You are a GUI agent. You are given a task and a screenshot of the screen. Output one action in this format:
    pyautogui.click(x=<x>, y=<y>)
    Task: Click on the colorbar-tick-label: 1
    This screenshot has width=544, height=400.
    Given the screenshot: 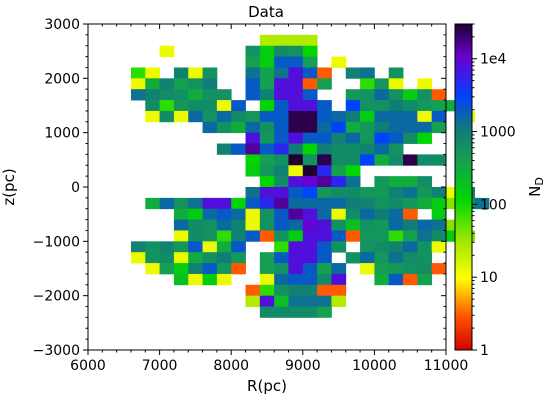 What is the action you would take?
    pyautogui.click(x=484, y=351)
    